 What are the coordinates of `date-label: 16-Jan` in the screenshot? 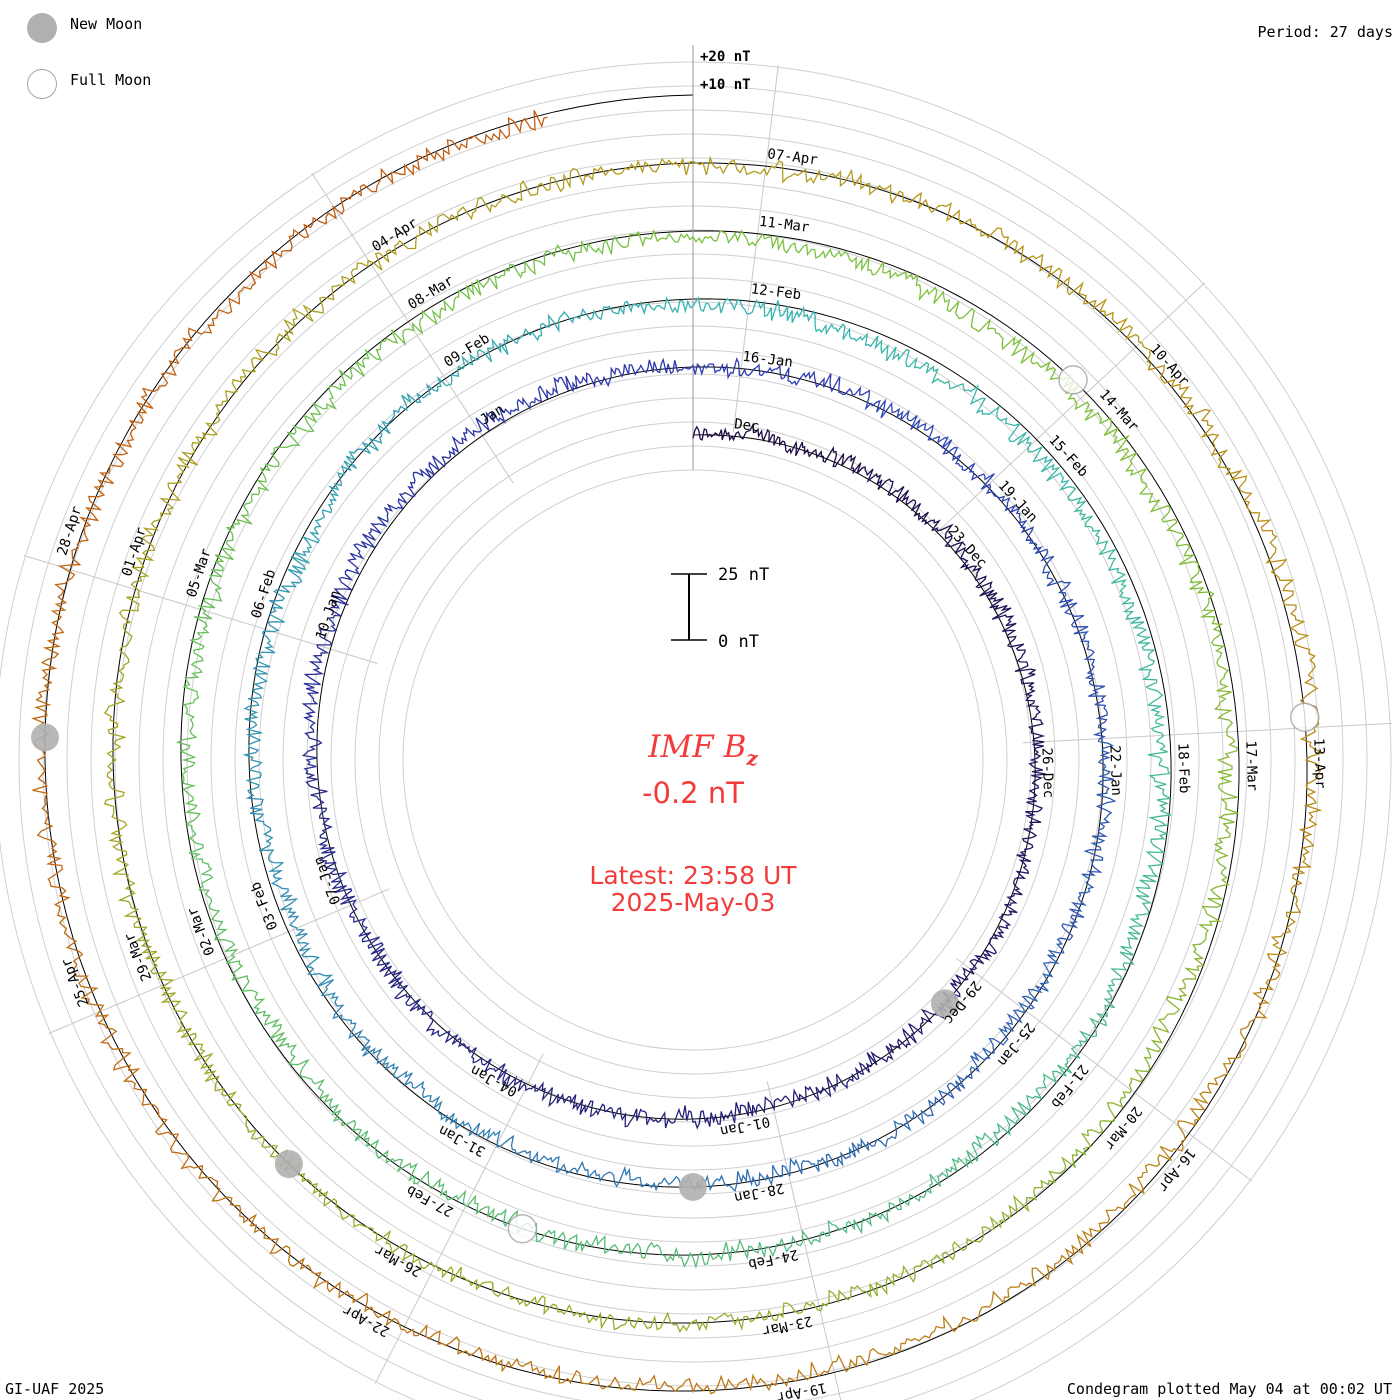 It's located at (768, 360).